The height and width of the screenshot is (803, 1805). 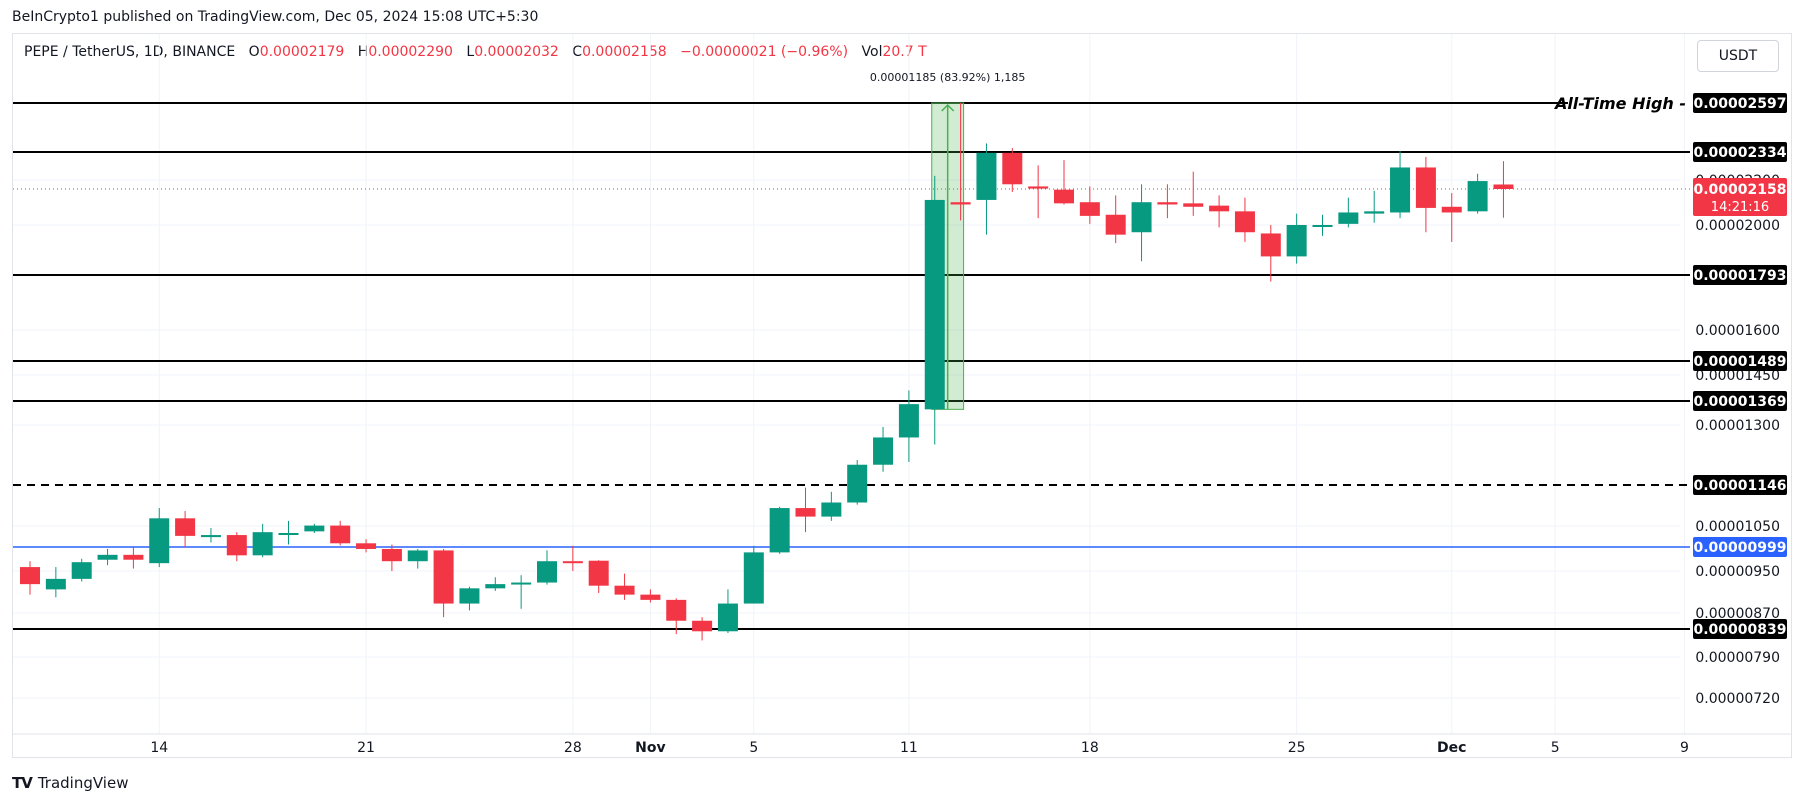 I want to click on price-tick-label: 0.00001600, so click(x=1737, y=331).